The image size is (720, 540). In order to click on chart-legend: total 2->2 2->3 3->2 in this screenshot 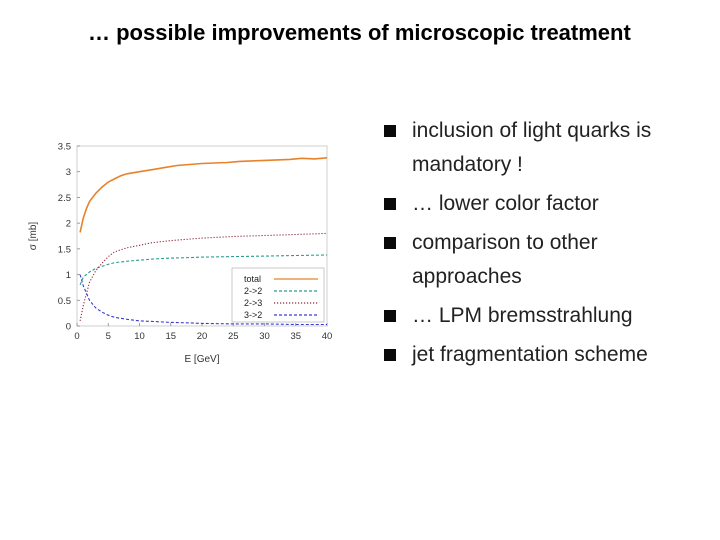, I will do `click(278, 295)`.